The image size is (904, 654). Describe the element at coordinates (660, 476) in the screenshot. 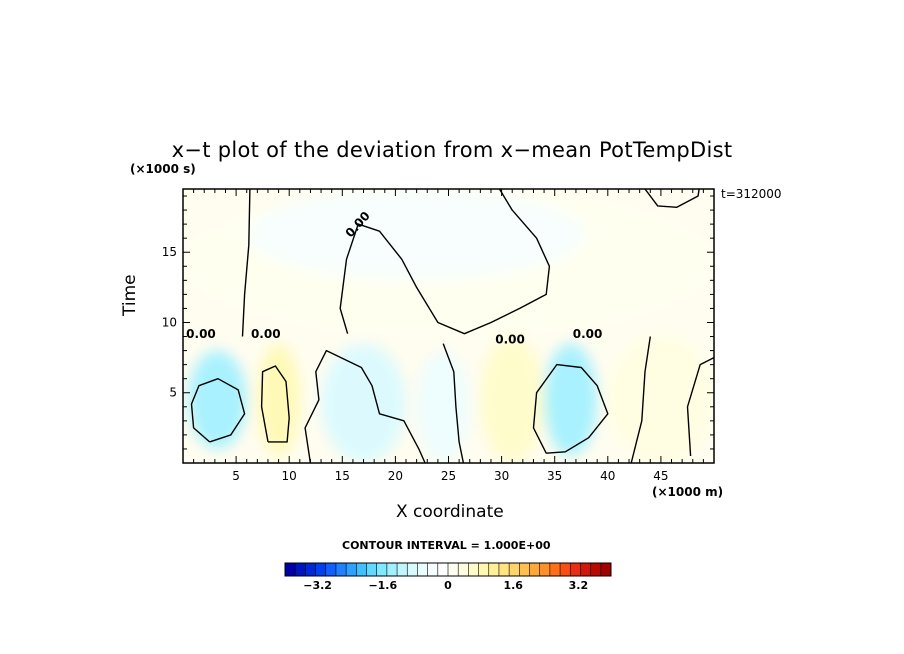

I see `x-tick-label: 45` at that location.